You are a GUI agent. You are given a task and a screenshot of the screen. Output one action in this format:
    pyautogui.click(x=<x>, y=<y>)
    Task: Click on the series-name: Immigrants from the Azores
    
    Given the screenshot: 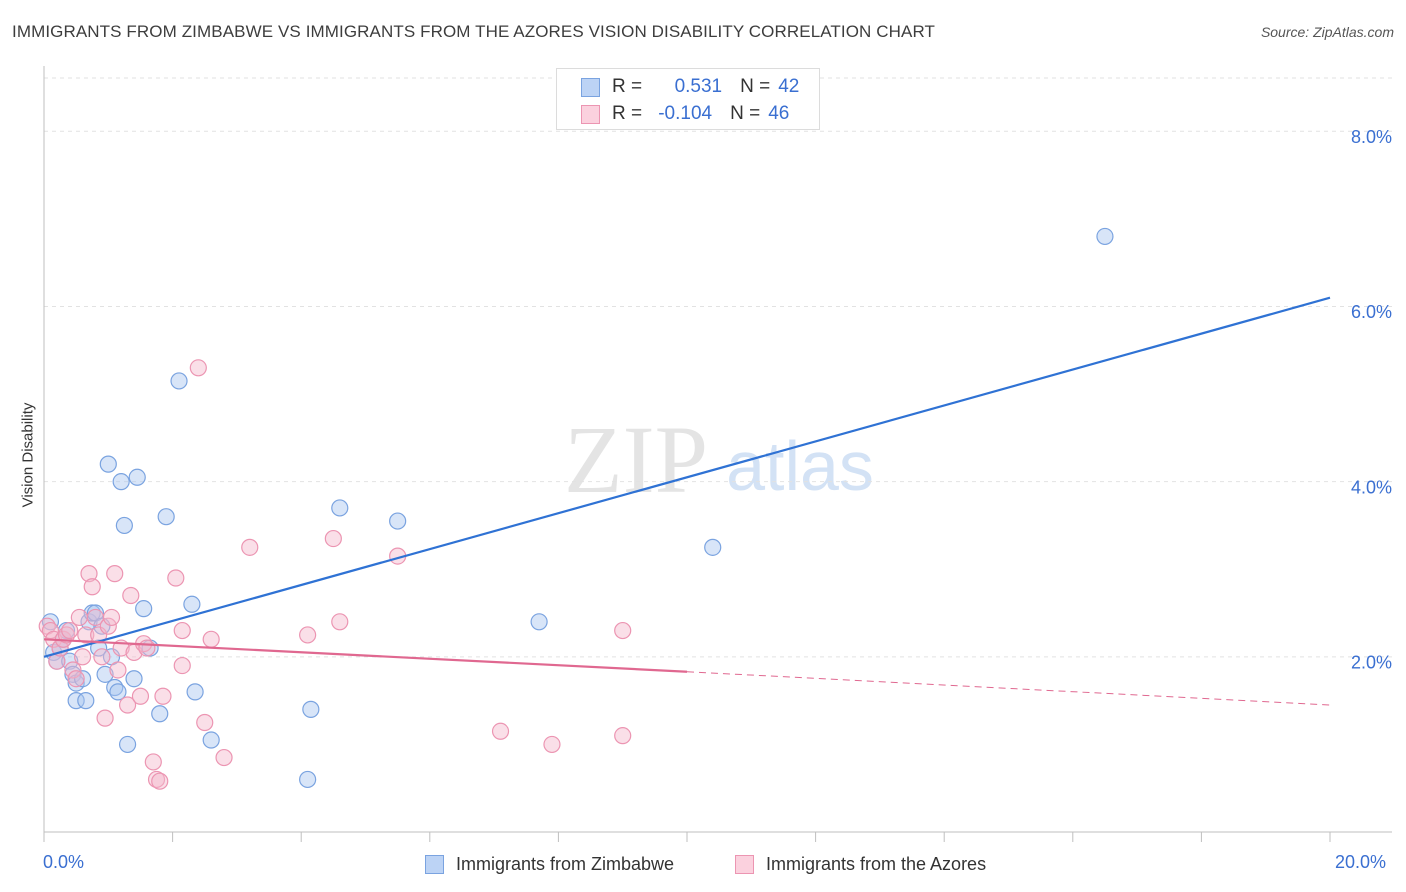 What is the action you would take?
    pyautogui.click(x=876, y=863)
    